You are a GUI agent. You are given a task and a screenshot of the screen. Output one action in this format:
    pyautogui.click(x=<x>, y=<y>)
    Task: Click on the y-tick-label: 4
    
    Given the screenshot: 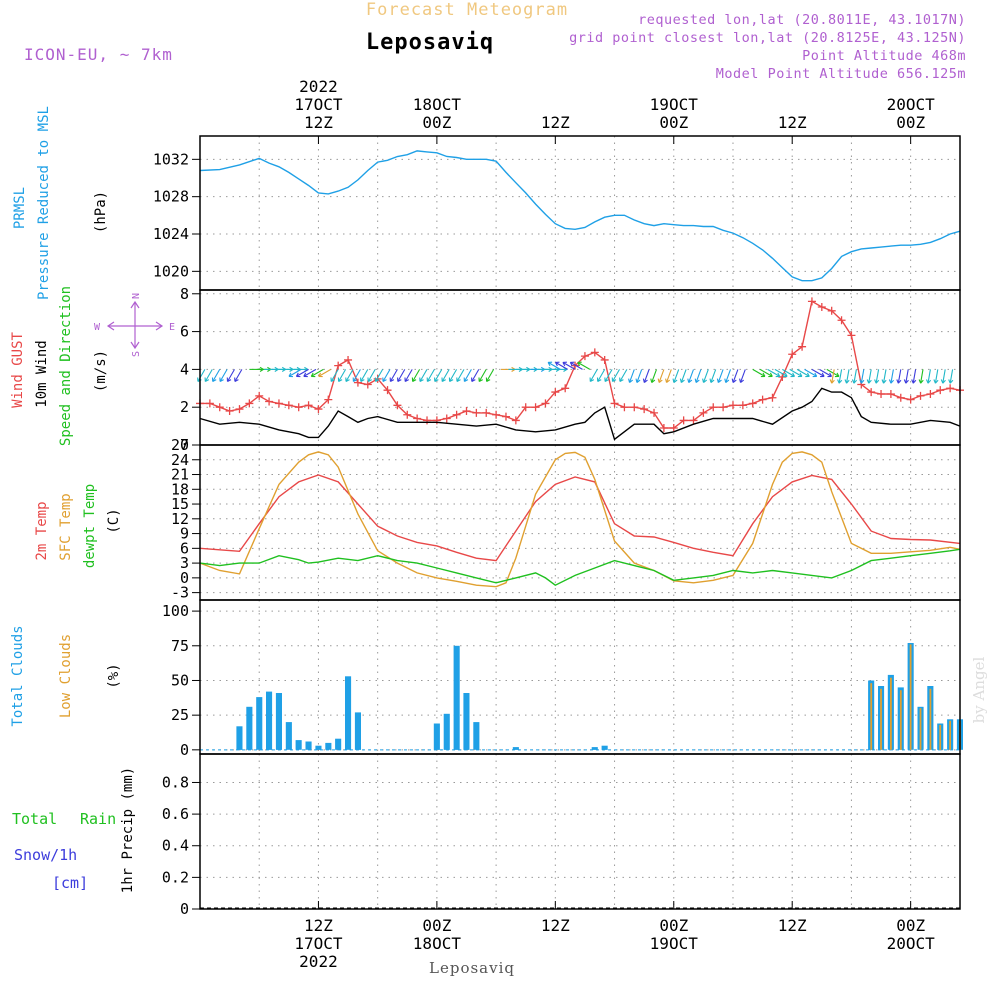 What is the action you would take?
    pyautogui.click(x=184, y=369)
    